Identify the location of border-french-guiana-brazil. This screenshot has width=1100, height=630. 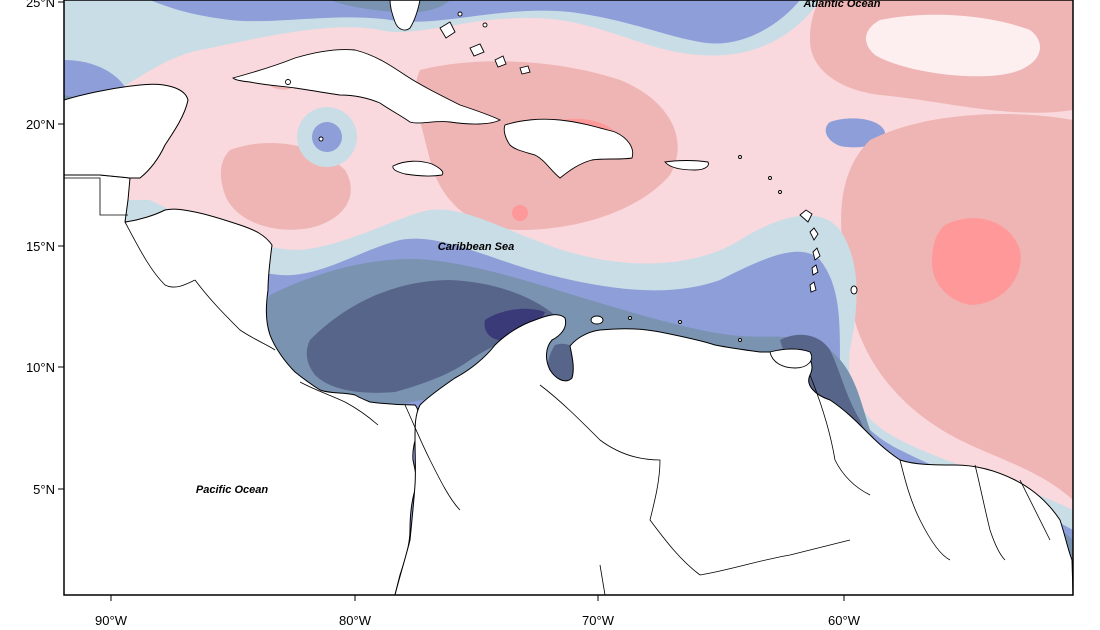
(1035, 510).